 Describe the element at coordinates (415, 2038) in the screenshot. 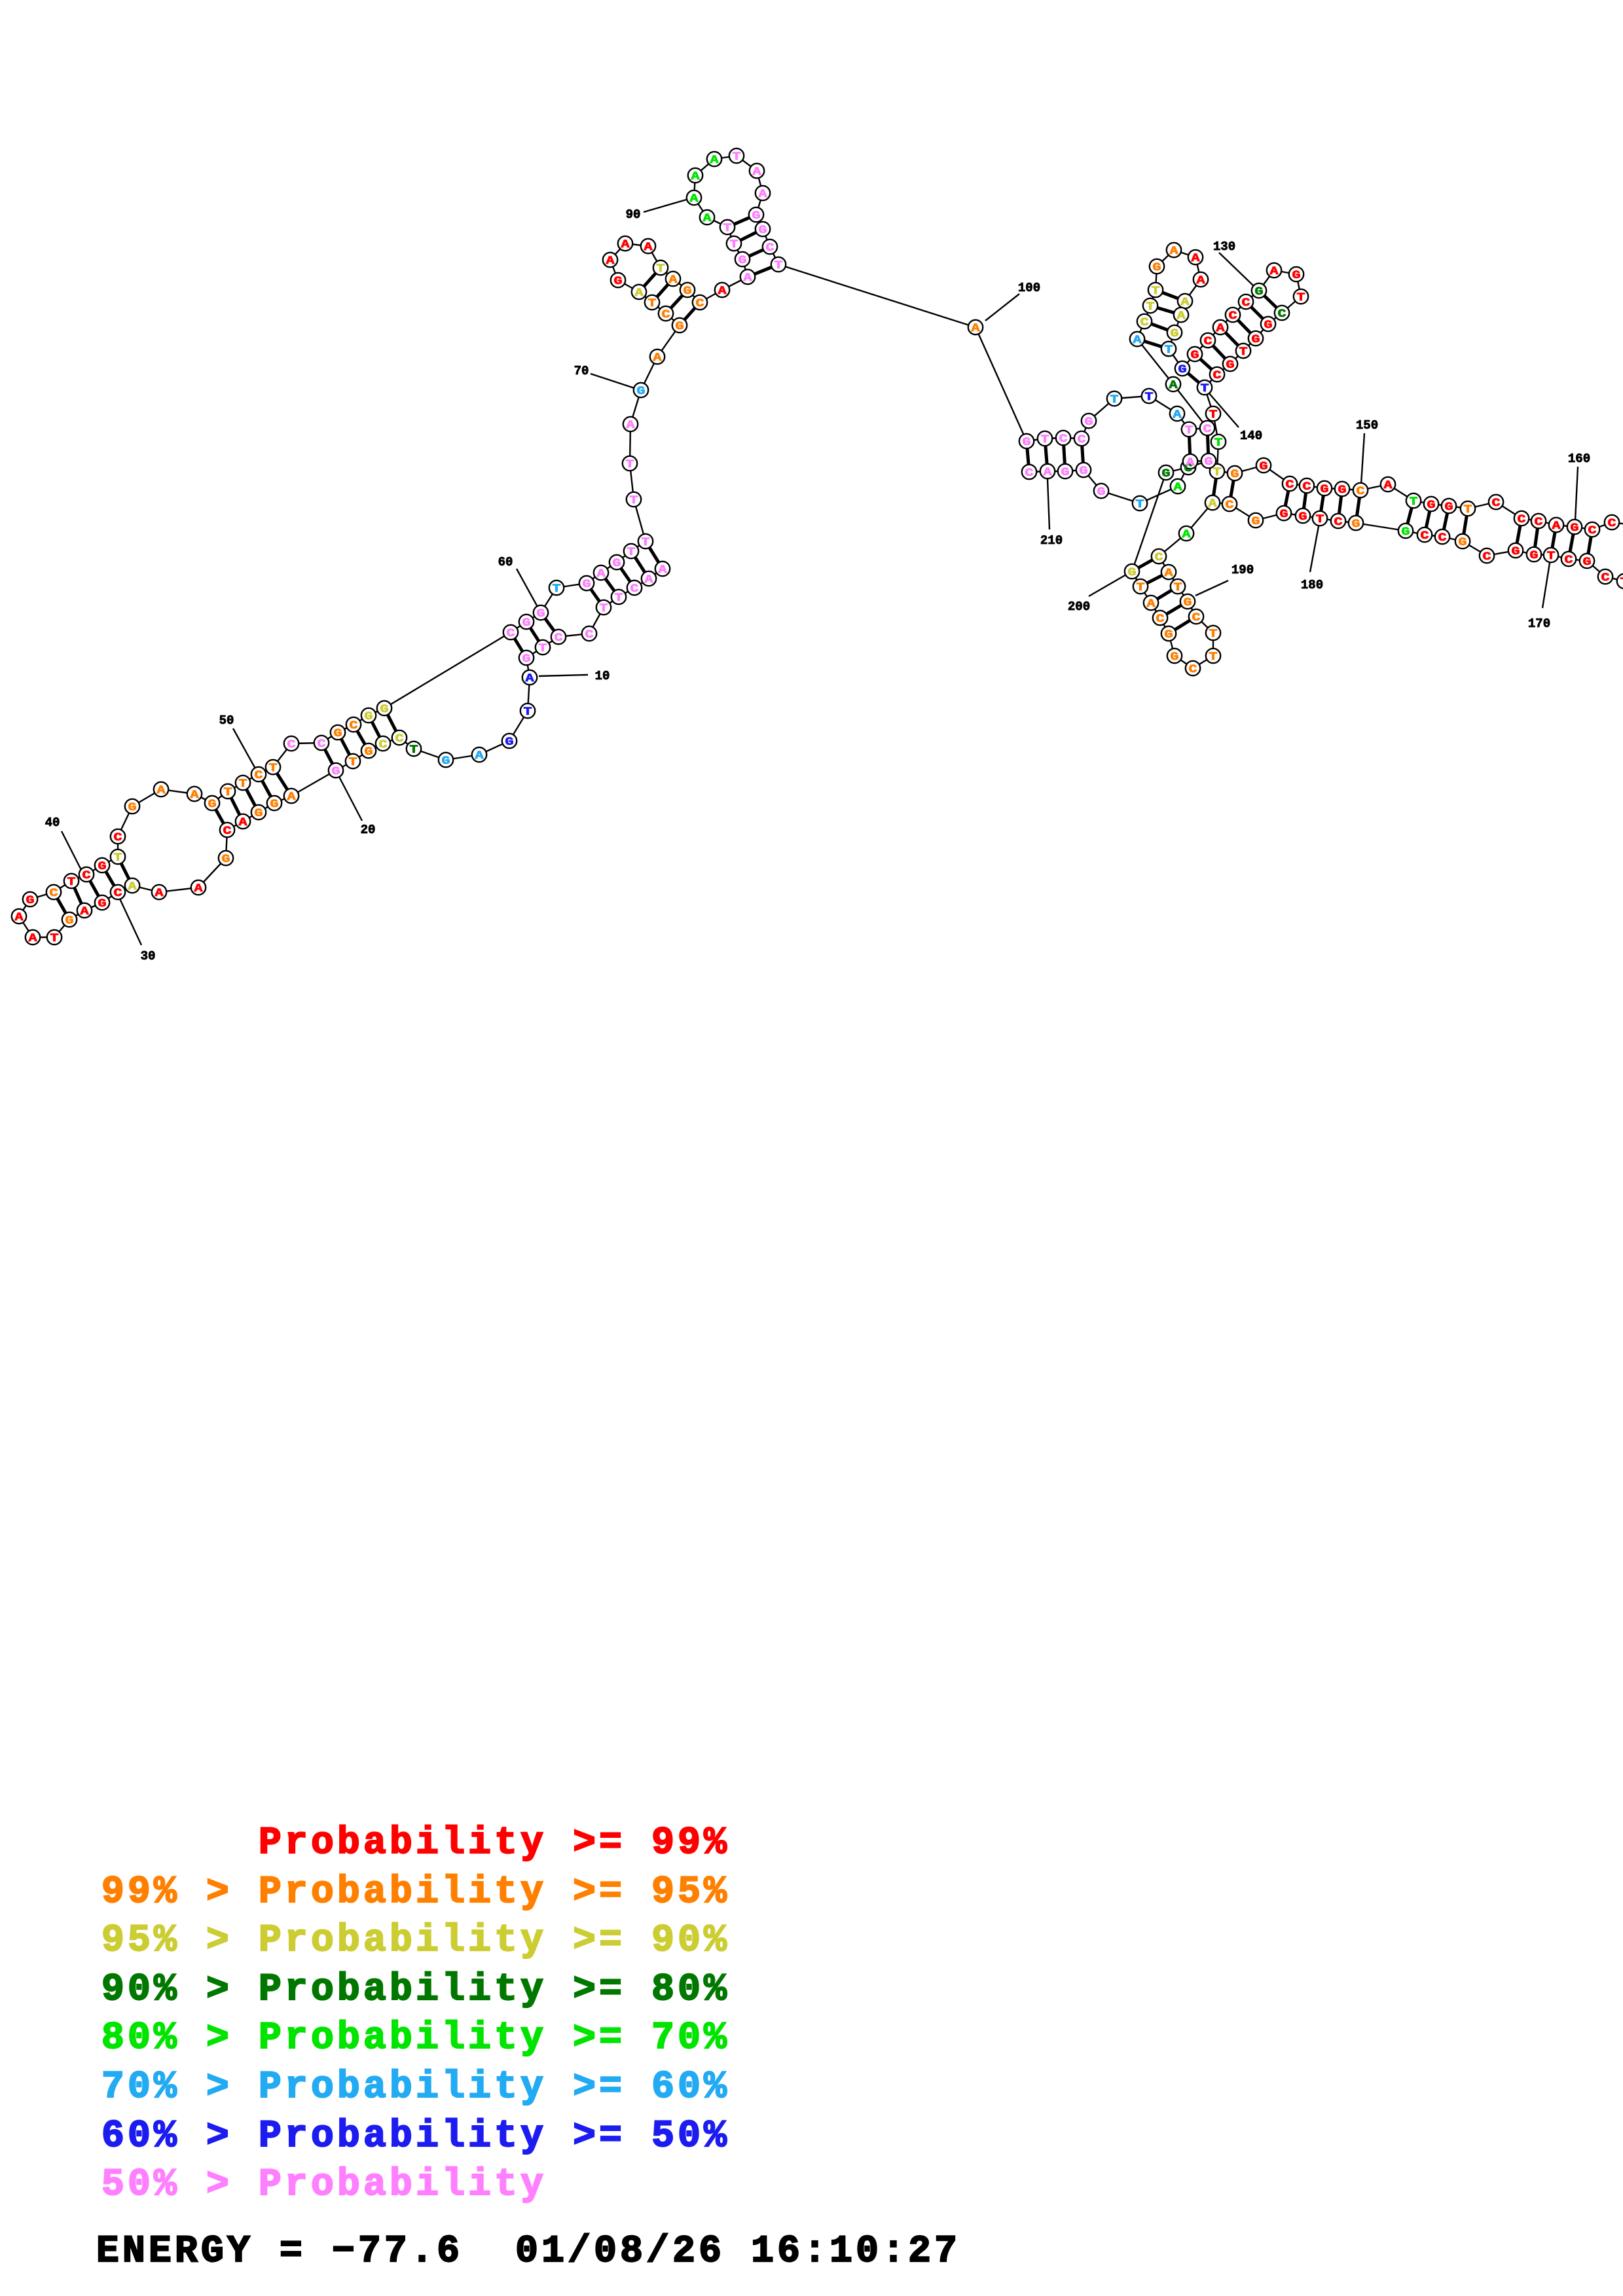

I see `svg-text: 80% > Probability >= 70%` at that location.